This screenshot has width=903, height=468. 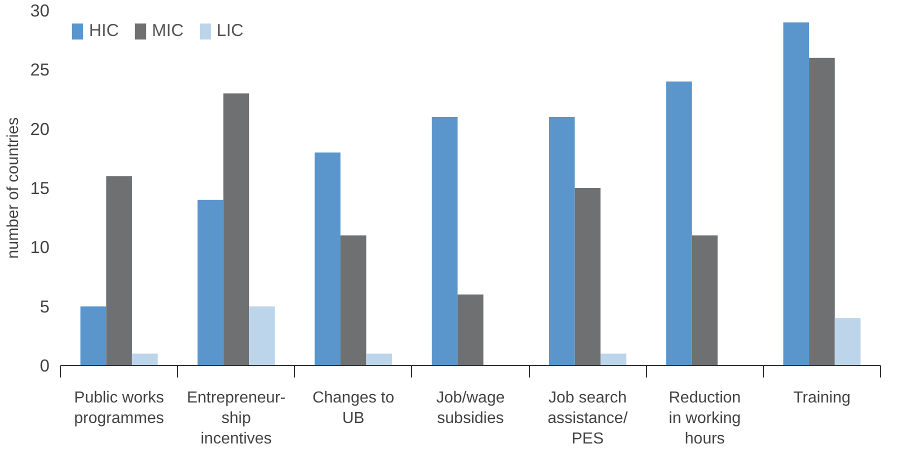 I want to click on y-tick-label: 10, so click(x=40, y=247).